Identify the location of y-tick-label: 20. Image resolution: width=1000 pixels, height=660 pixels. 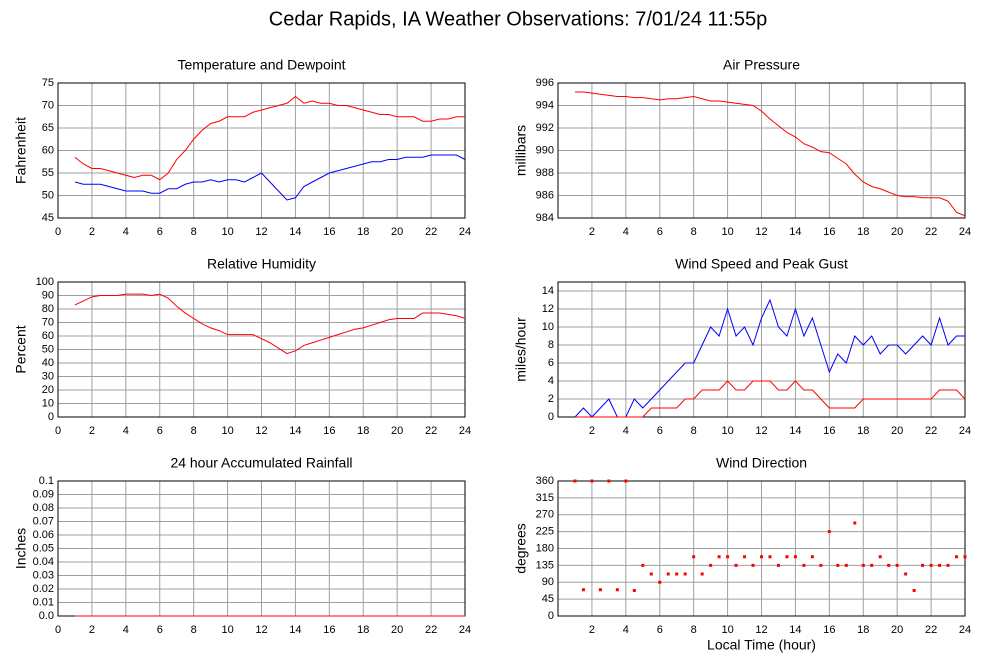
(48, 390).